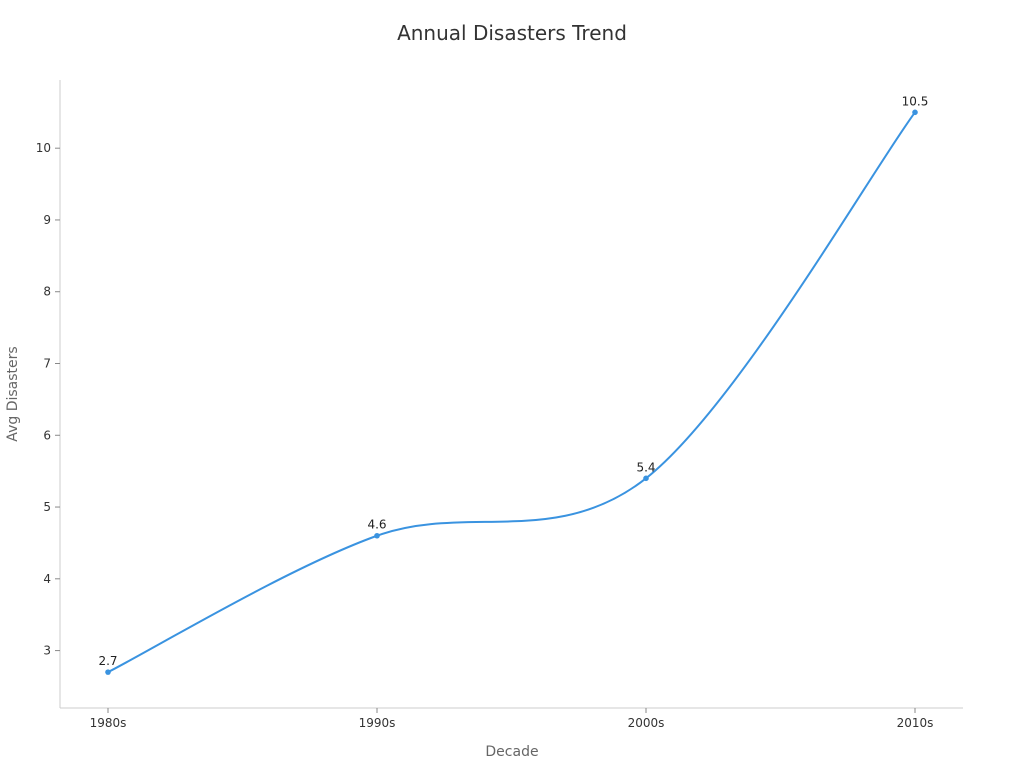 This screenshot has height=768, width=1024. Describe the element at coordinates (645, 467) in the screenshot. I see `data-label: 5.4` at that location.